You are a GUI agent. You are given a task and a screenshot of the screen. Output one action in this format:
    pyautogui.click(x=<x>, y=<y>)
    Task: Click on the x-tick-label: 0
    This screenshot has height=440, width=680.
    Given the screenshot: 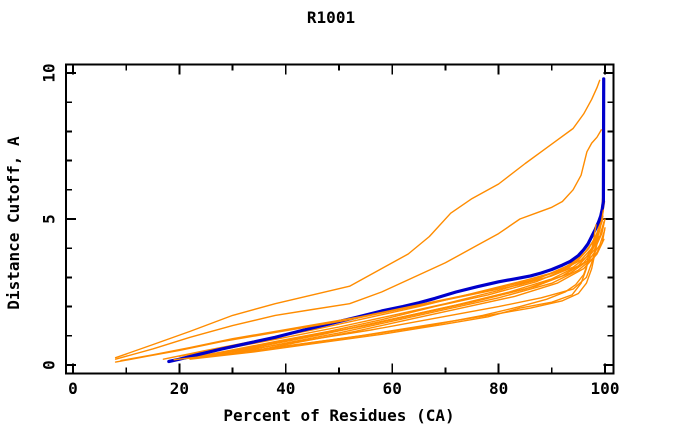 What is the action you would take?
    pyautogui.click(x=73, y=388)
    